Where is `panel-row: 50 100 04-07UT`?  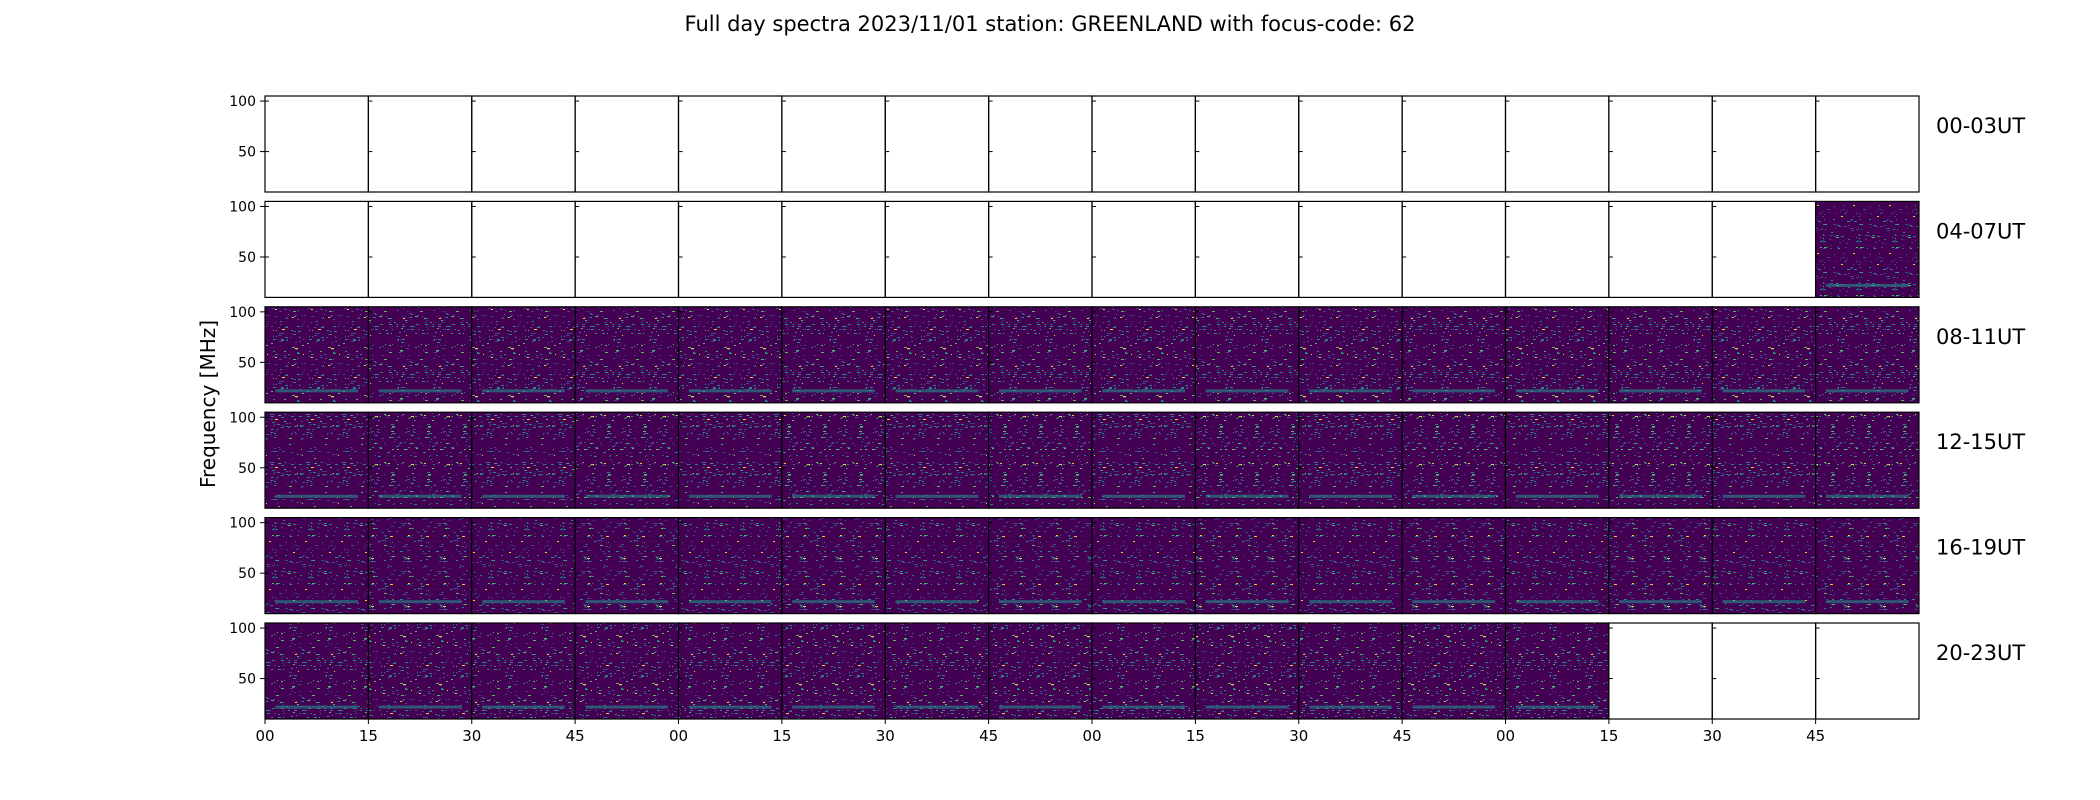 panel-row: 50 100 04-07UT is located at coordinates (1127, 248).